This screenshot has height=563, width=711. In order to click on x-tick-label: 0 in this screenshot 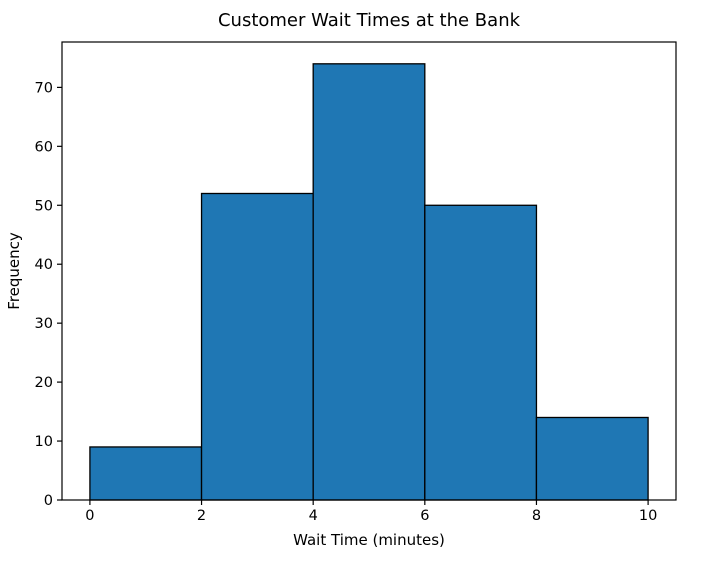, I will do `click(89, 516)`.